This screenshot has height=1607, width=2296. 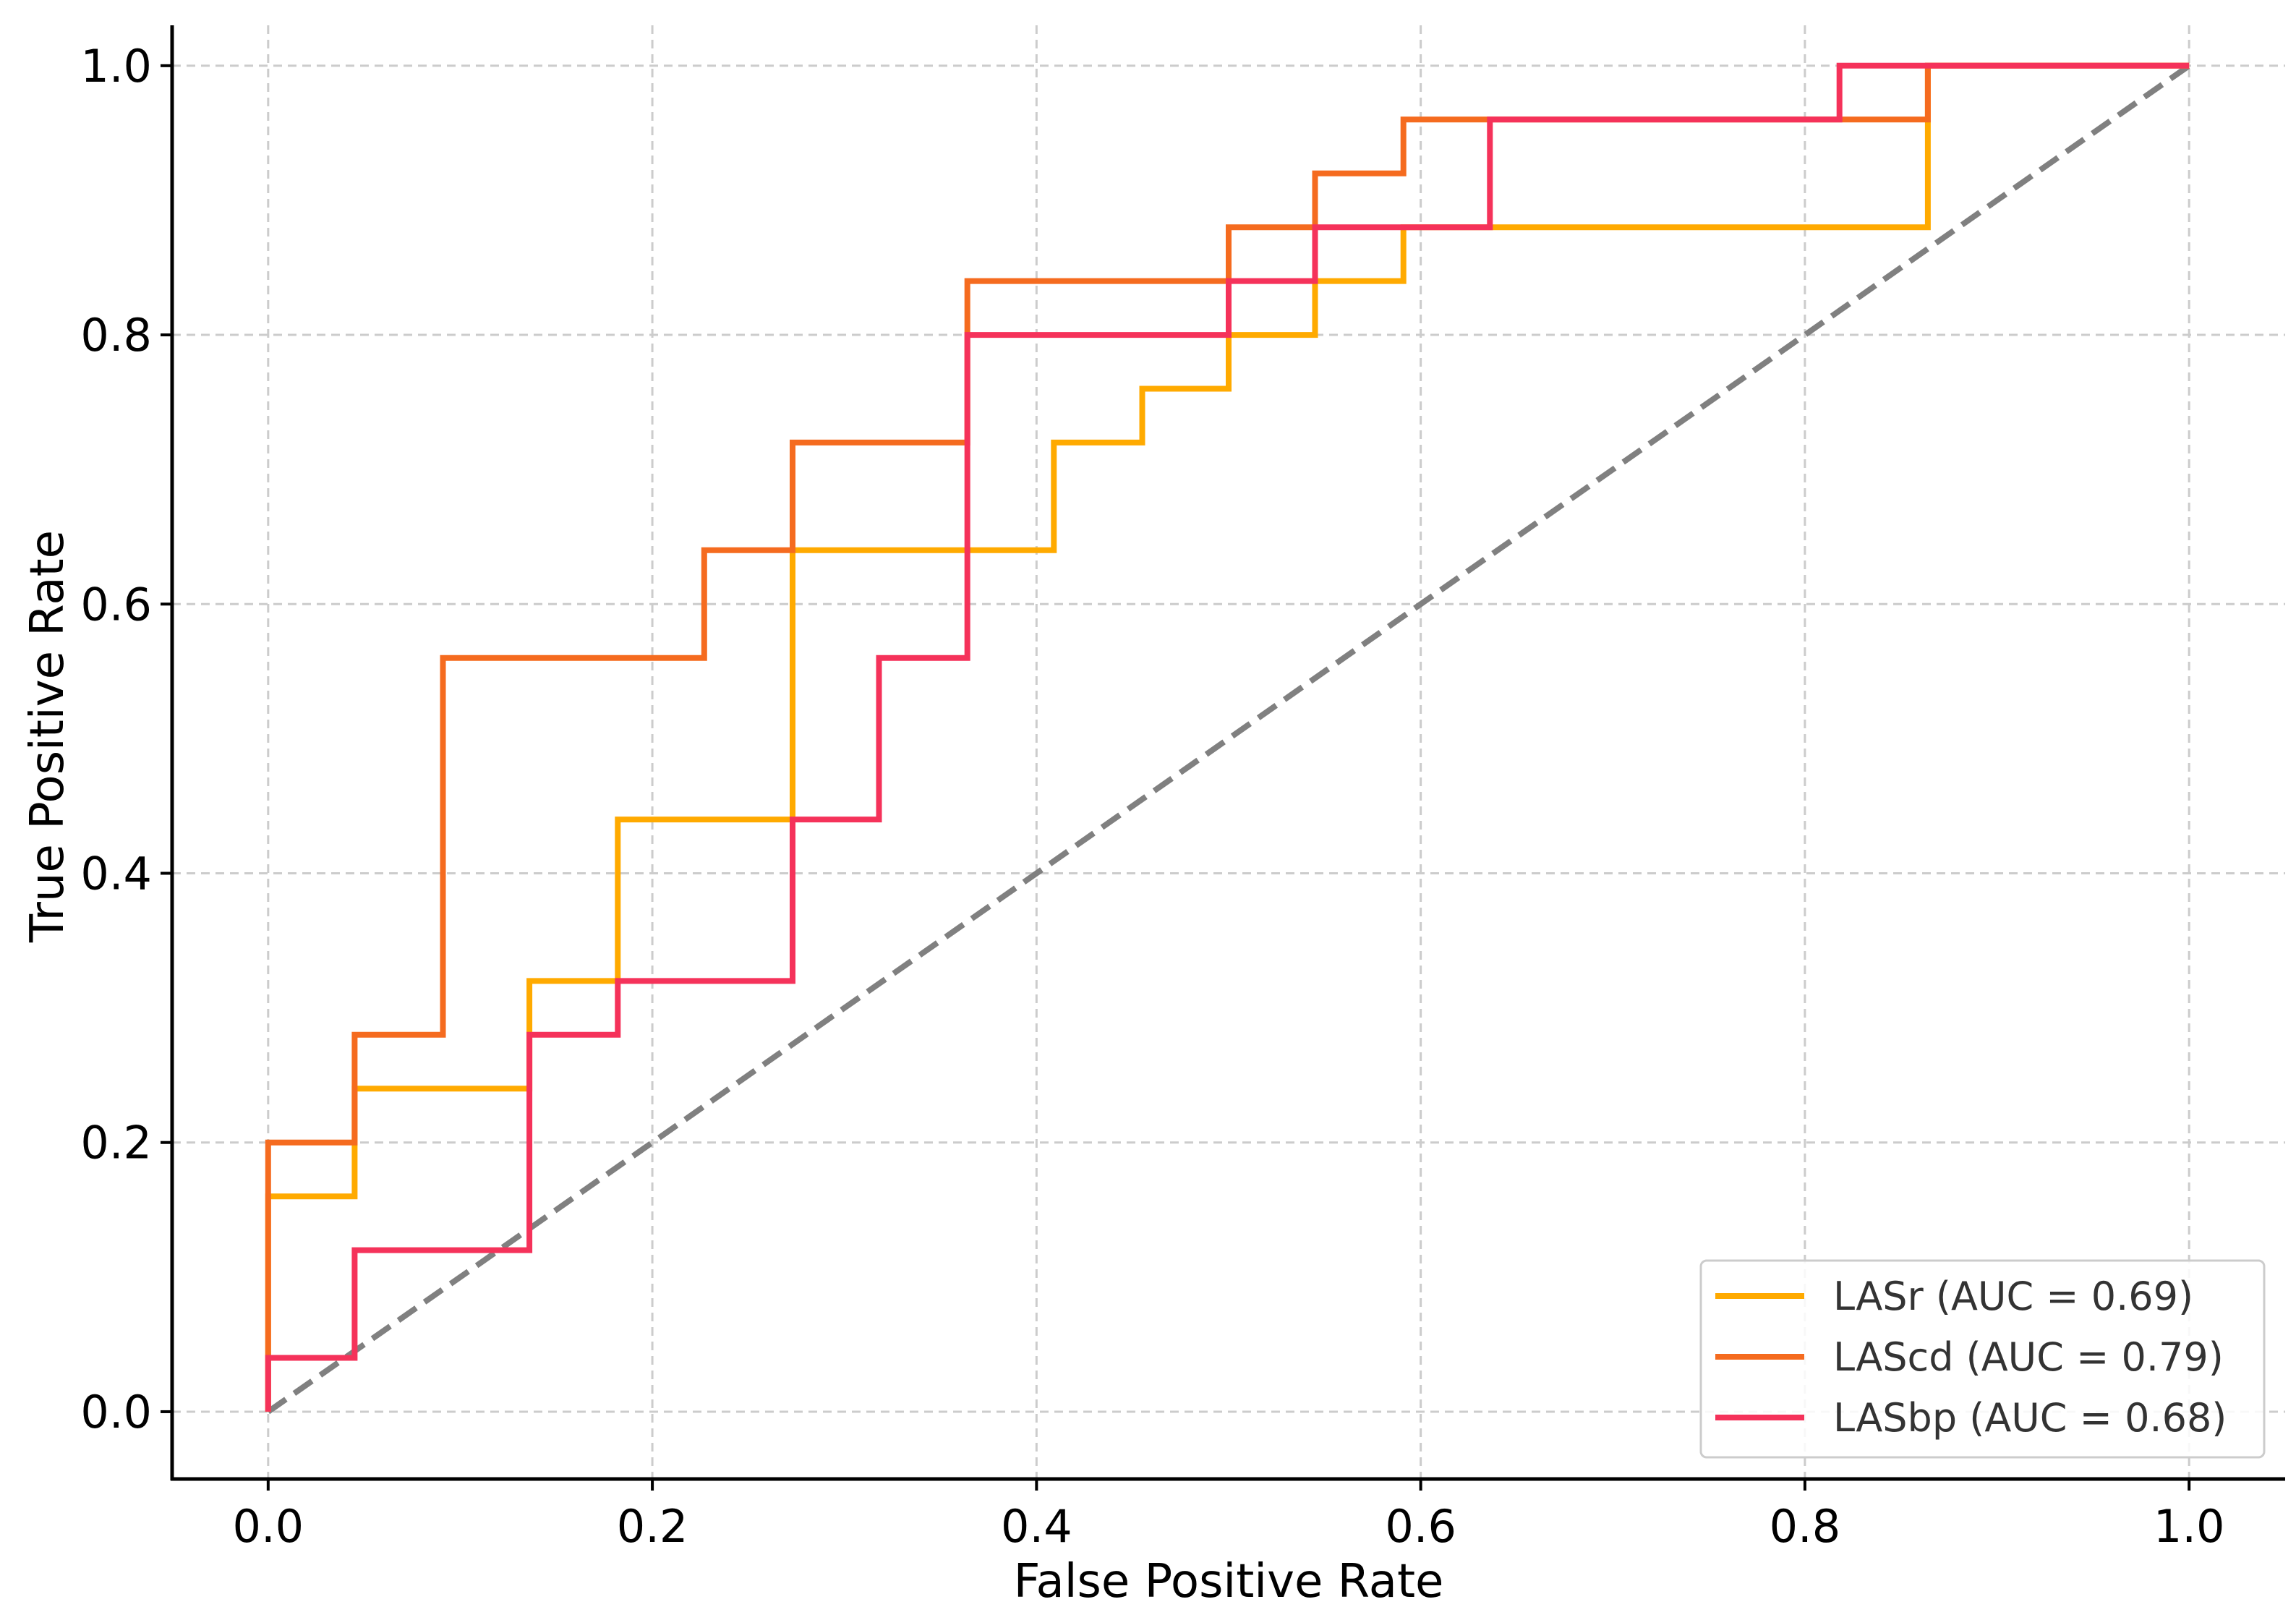 I want to click on y-tick-label-4: 0.8, so click(x=116, y=335).